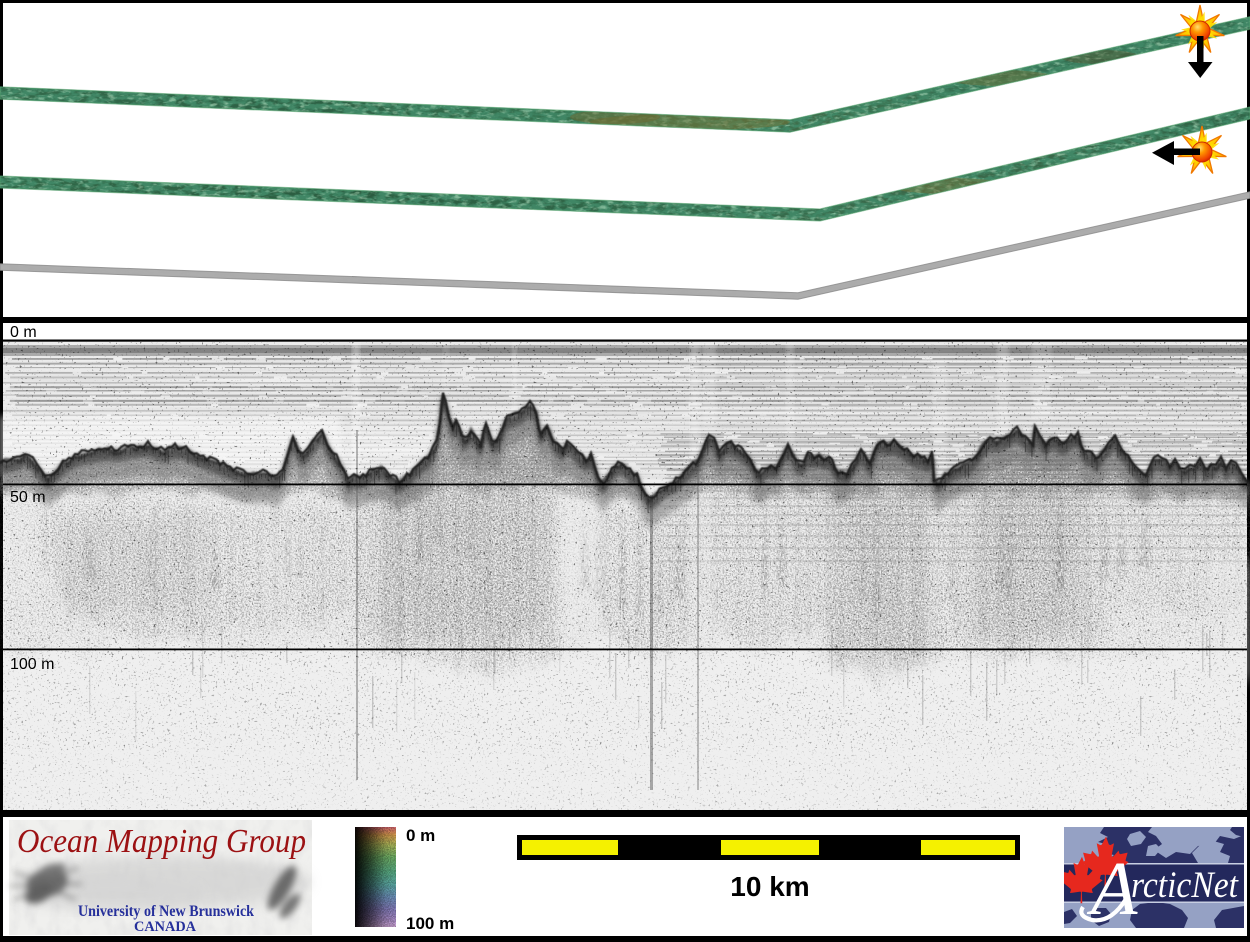 The width and height of the screenshot is (1250, 942). I want to click on svg-text: Ocean Mapping Group, so click(161, 841).